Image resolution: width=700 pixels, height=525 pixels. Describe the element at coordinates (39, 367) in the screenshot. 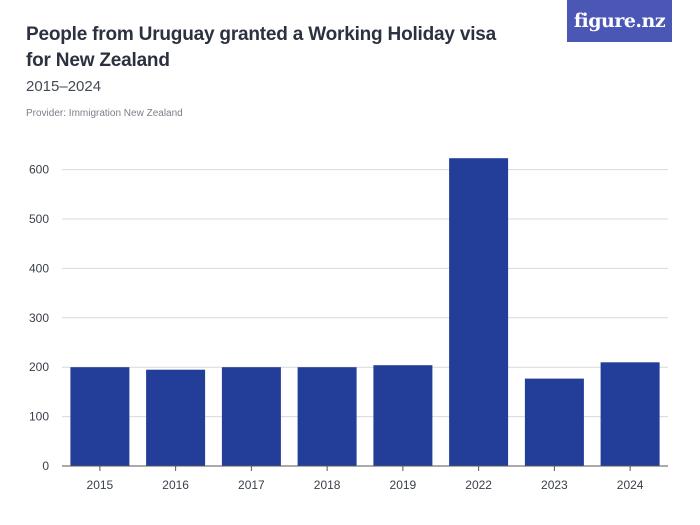

I see `y-tick-label: 200` at that location.